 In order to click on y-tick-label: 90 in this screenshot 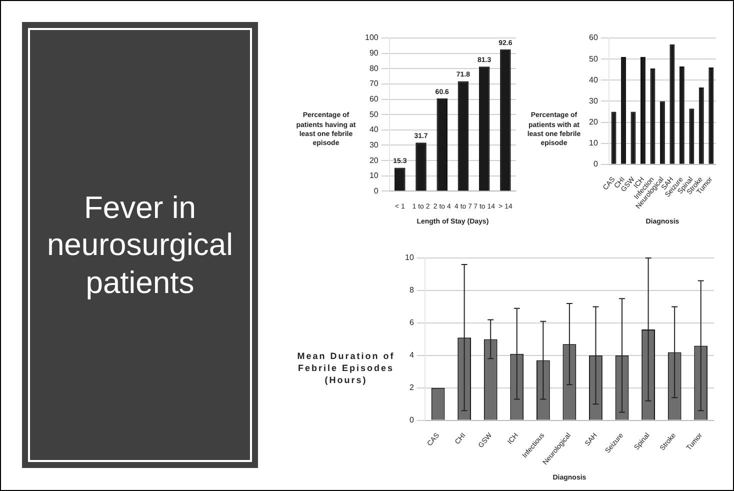, I will do `click(374, 53)`.